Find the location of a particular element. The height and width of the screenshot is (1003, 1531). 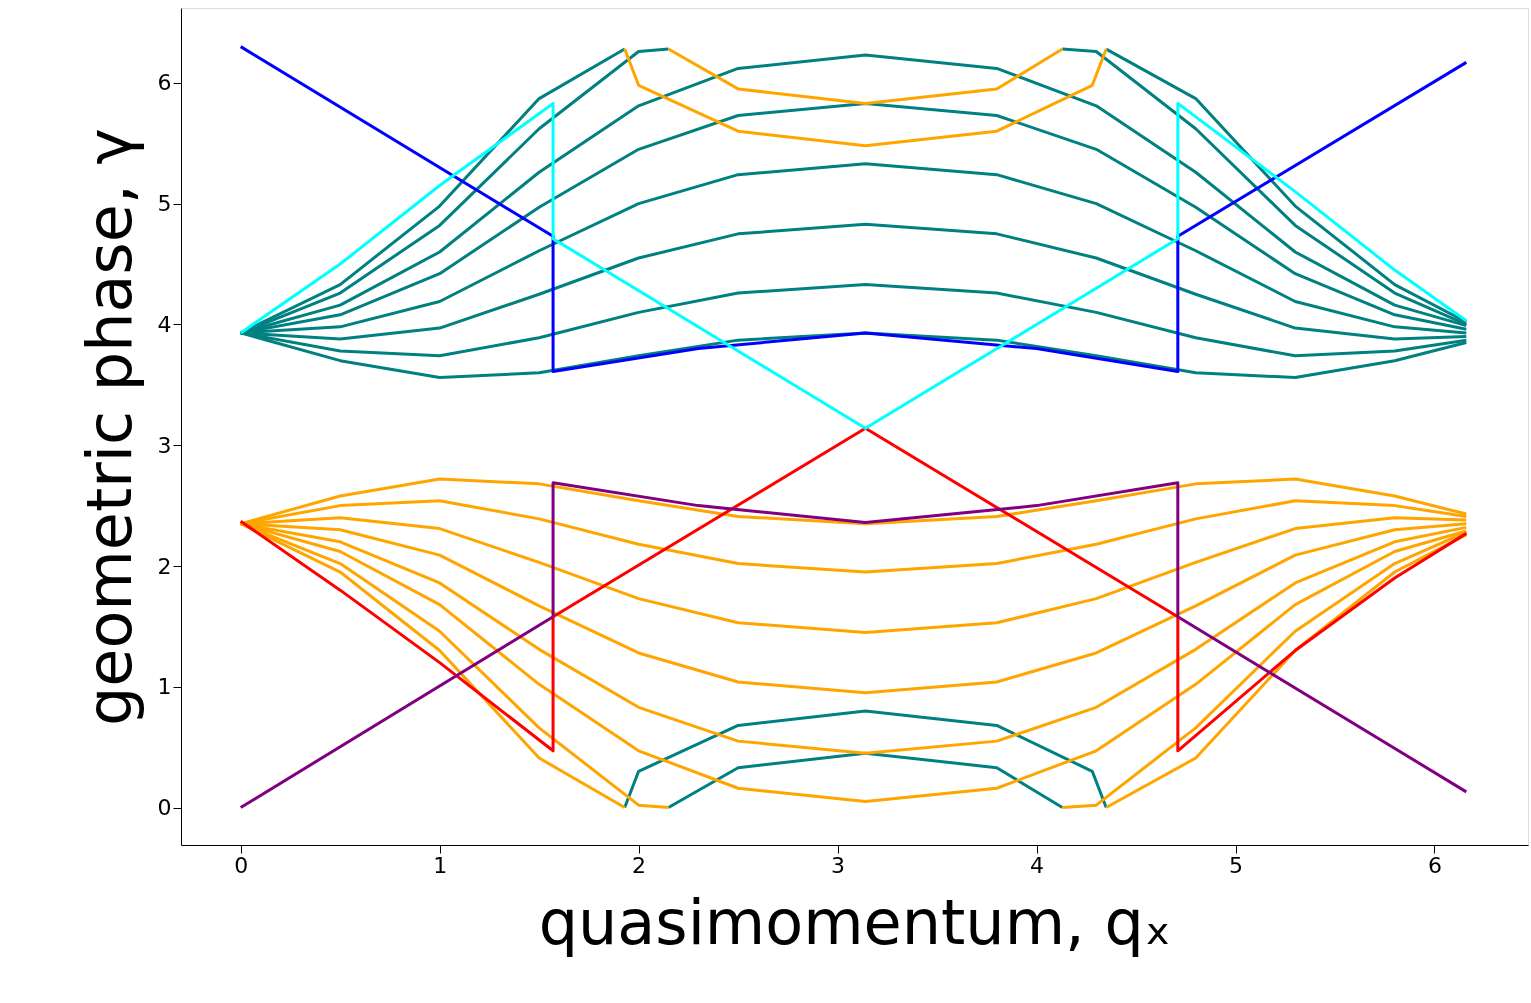

x-tick-label: 6 is located at coordinates (1434, 865).